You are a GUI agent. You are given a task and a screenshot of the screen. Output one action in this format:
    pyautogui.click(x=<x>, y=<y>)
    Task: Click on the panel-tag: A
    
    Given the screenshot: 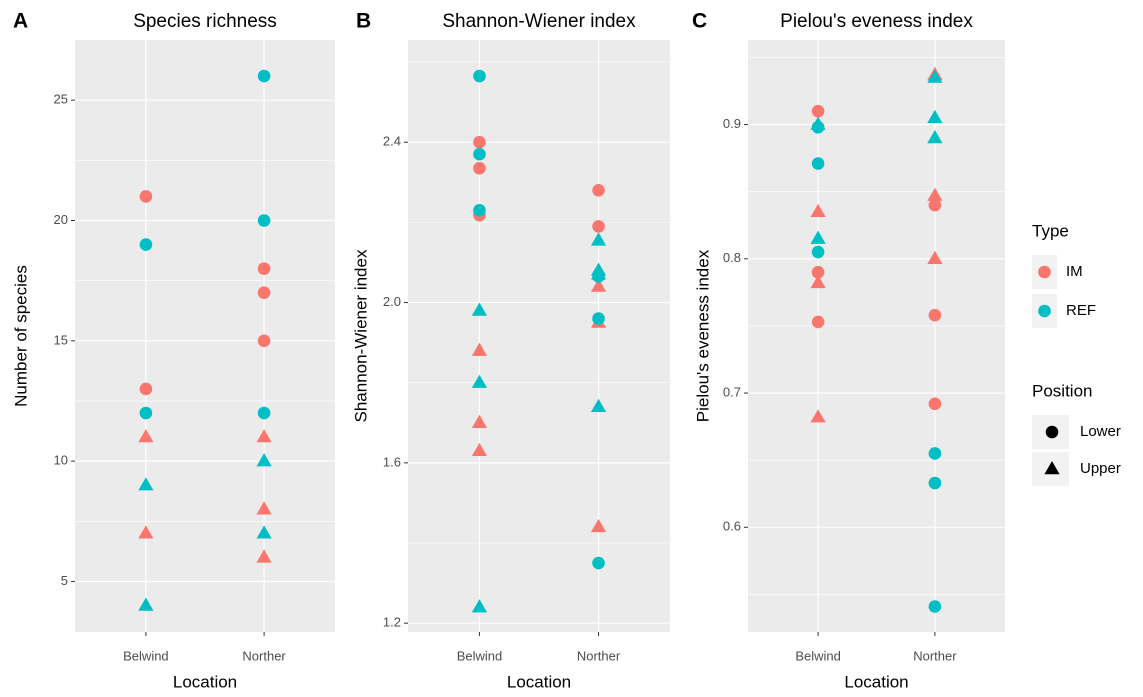 What is the action you would take?
    pyautogui.click(x=20, y=21)
    